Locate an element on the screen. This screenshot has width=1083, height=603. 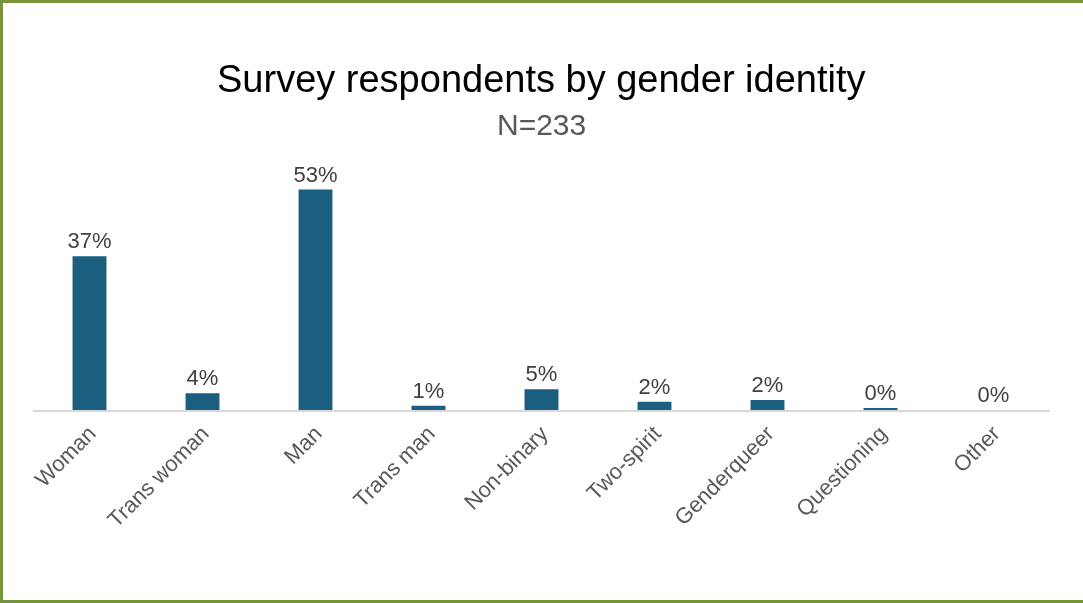
chart-title: Survey respondents by gender identity is located at coordinates (541, 79).